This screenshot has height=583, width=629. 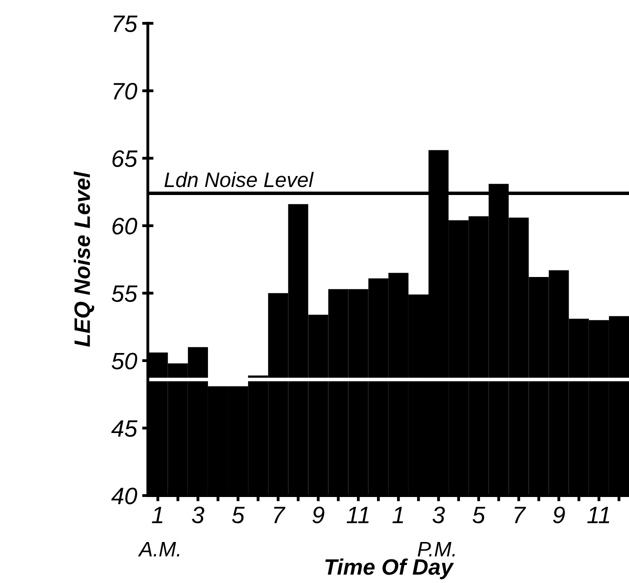 I want to click on text: A.M., so click(x=159, y=549).